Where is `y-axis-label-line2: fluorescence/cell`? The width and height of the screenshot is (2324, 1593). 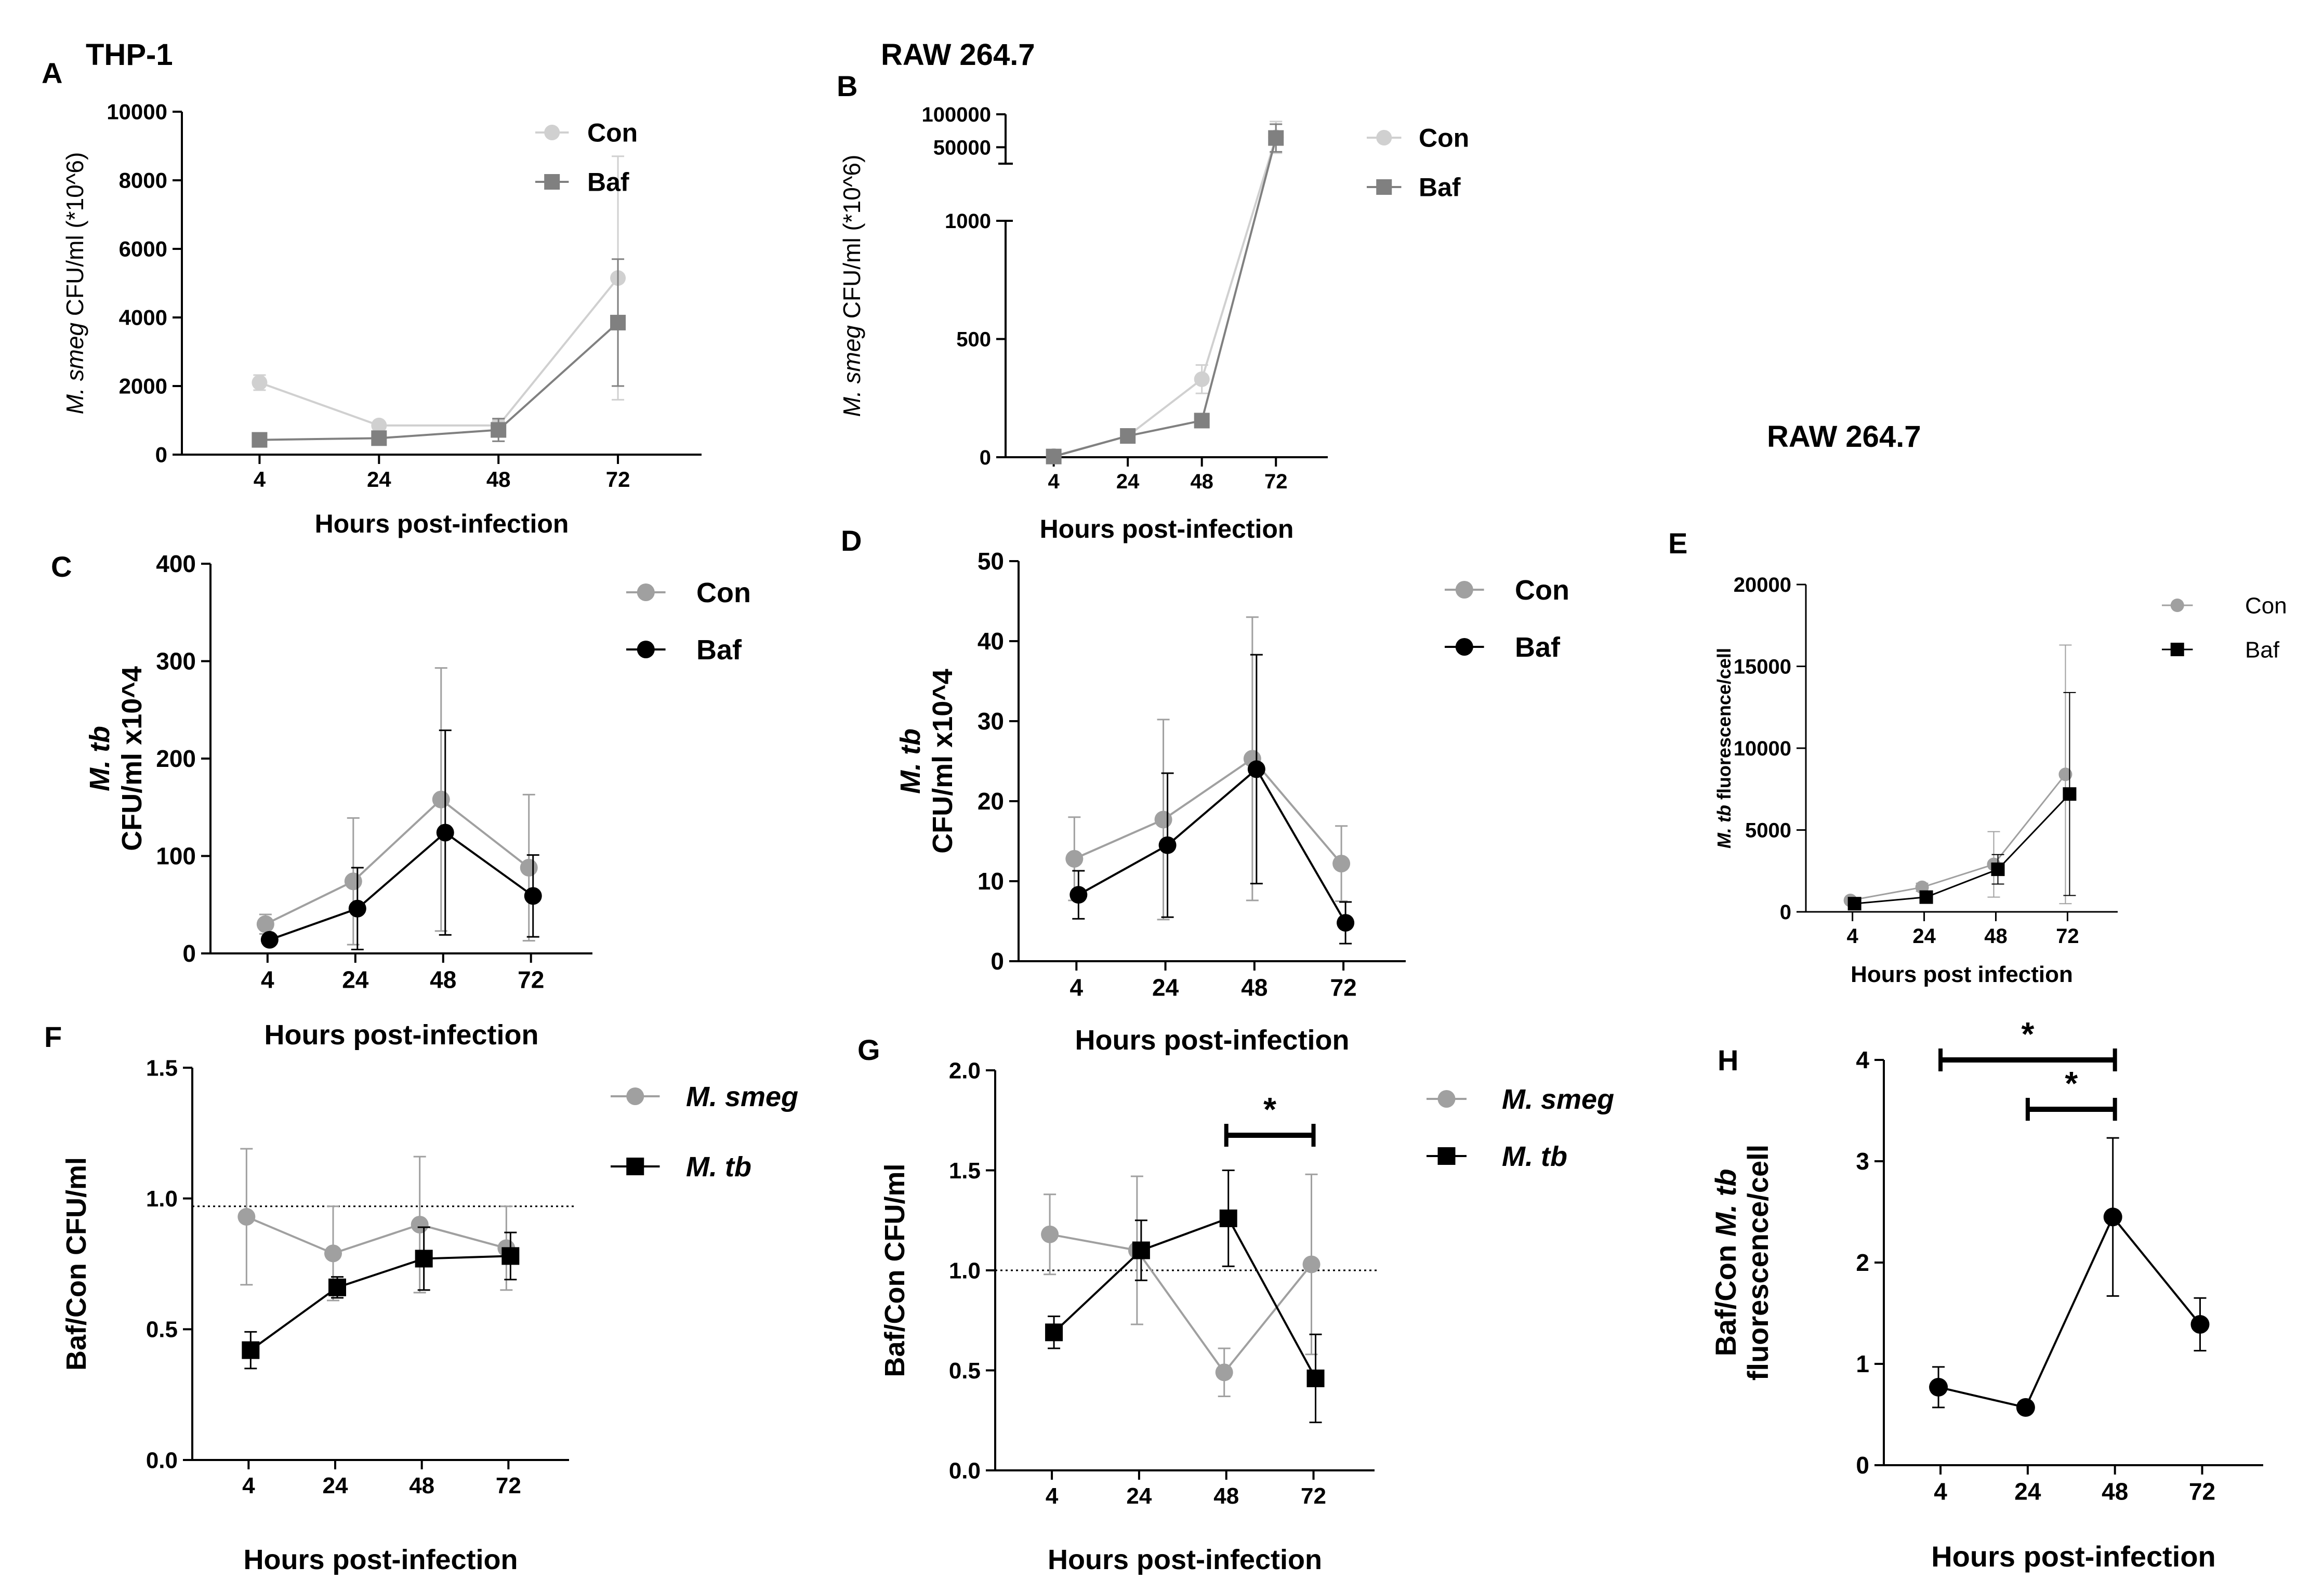
y-axis-label-line2: fluorescence/cell is located at coordinates (1757, 1262).